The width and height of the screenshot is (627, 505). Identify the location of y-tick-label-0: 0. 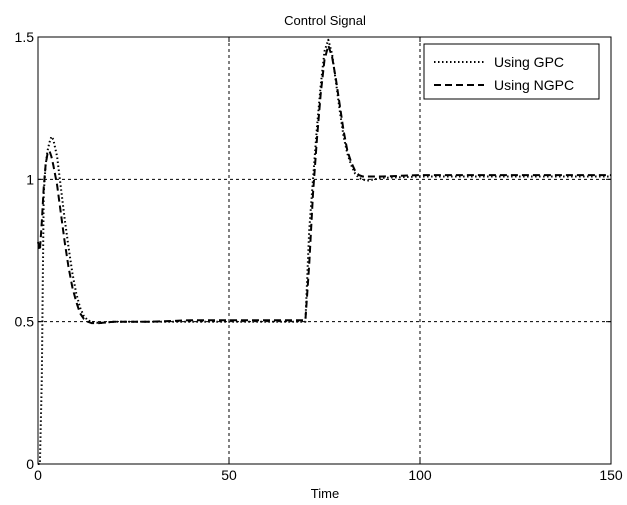
(30, 464).